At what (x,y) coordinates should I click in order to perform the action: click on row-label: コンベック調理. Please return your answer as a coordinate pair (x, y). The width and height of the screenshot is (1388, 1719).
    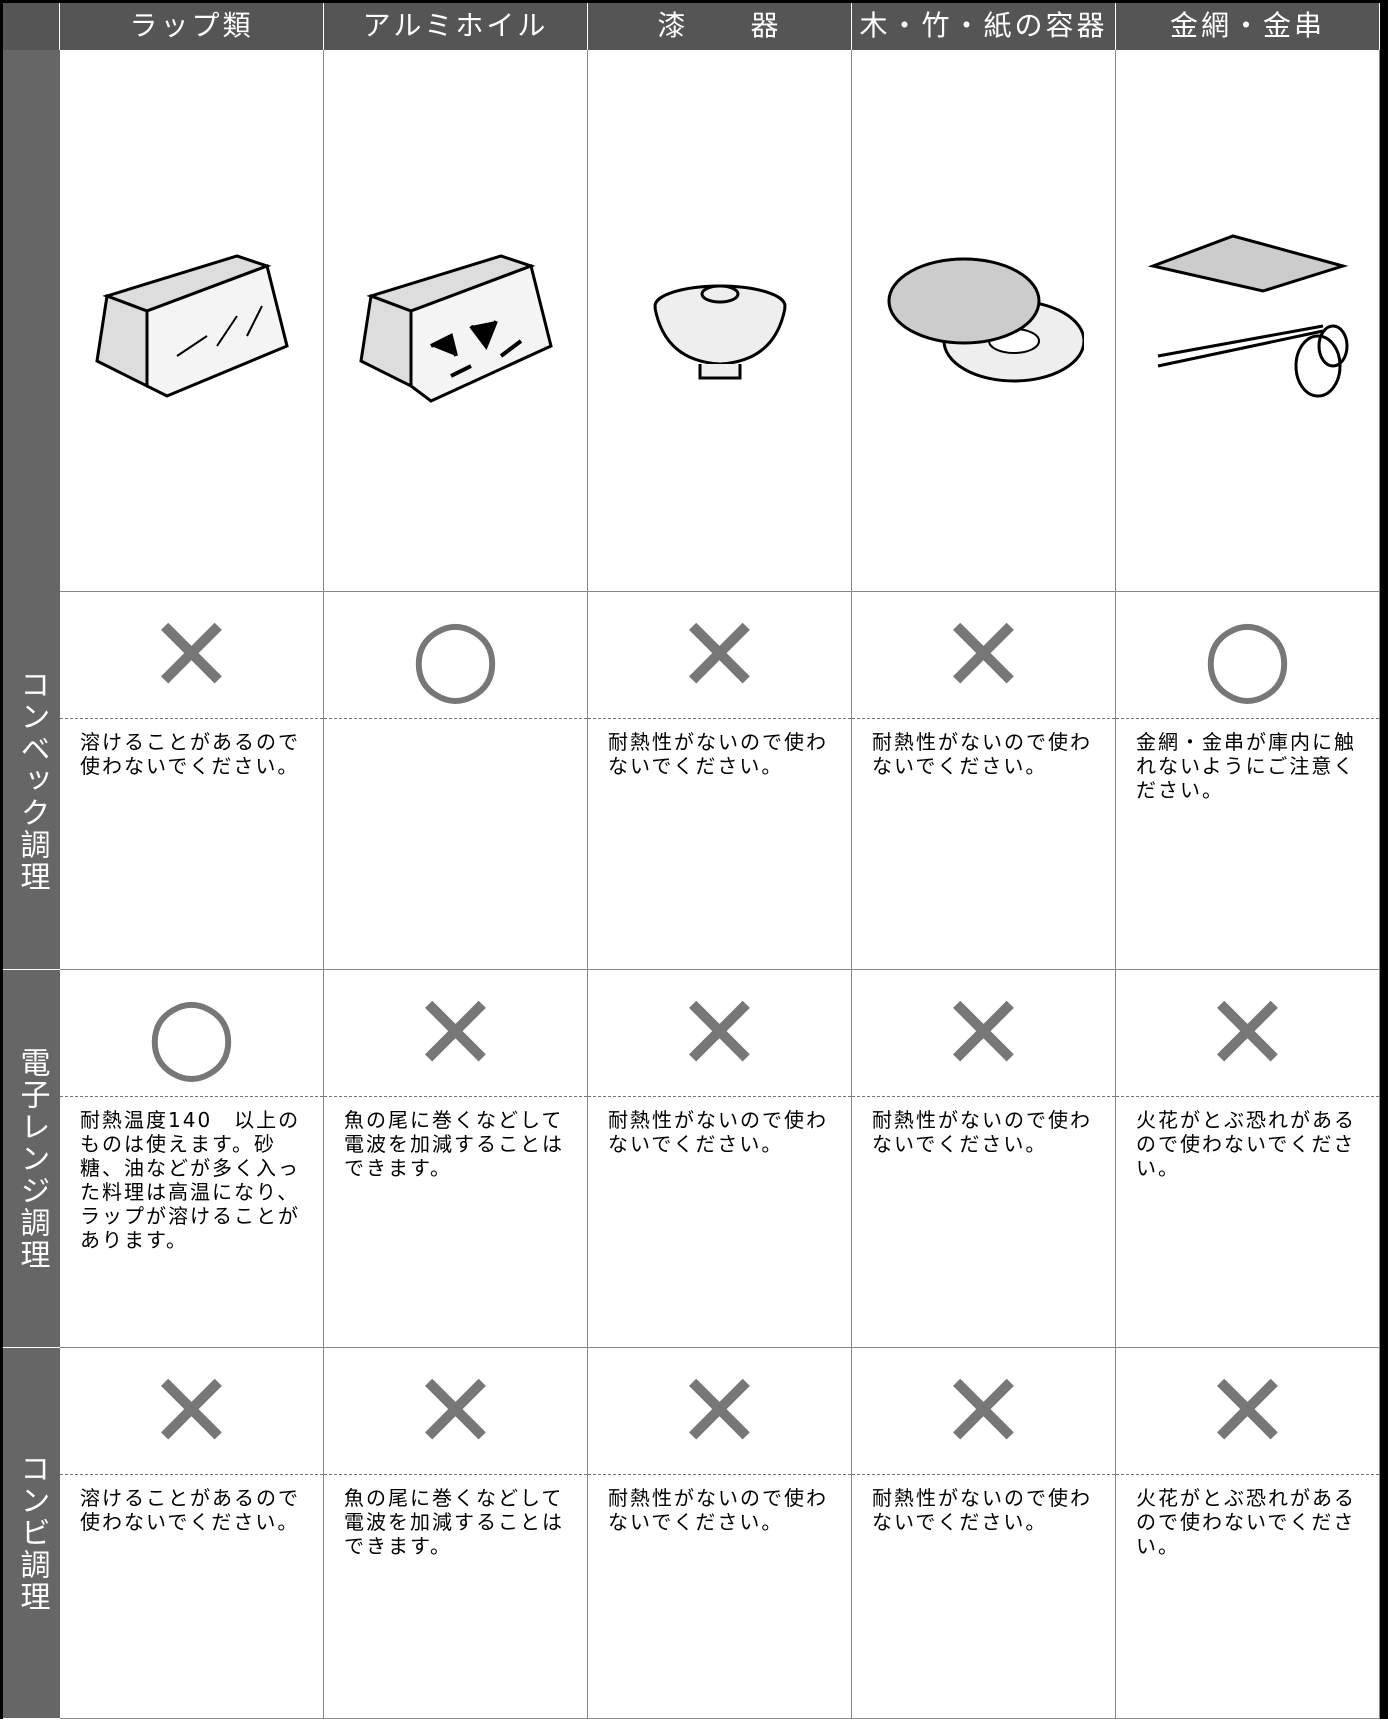
    Looking at the image, I should click on (31, 781).